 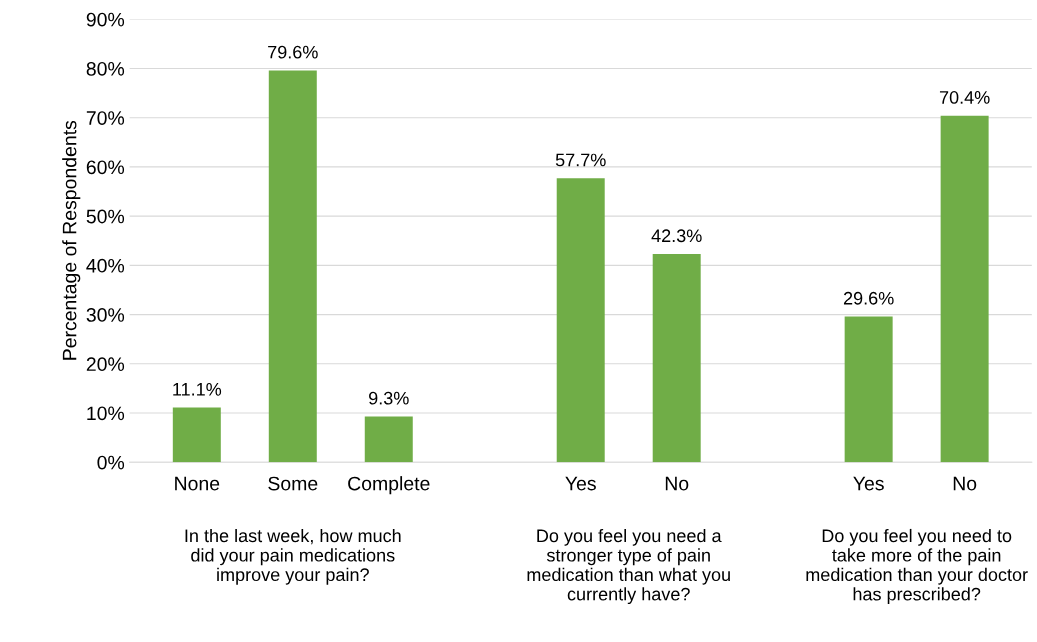 What do you see at coordinates (197, 483) in the screenshot?
I see `x-tick-label: None` at bounding box center [197, 483].